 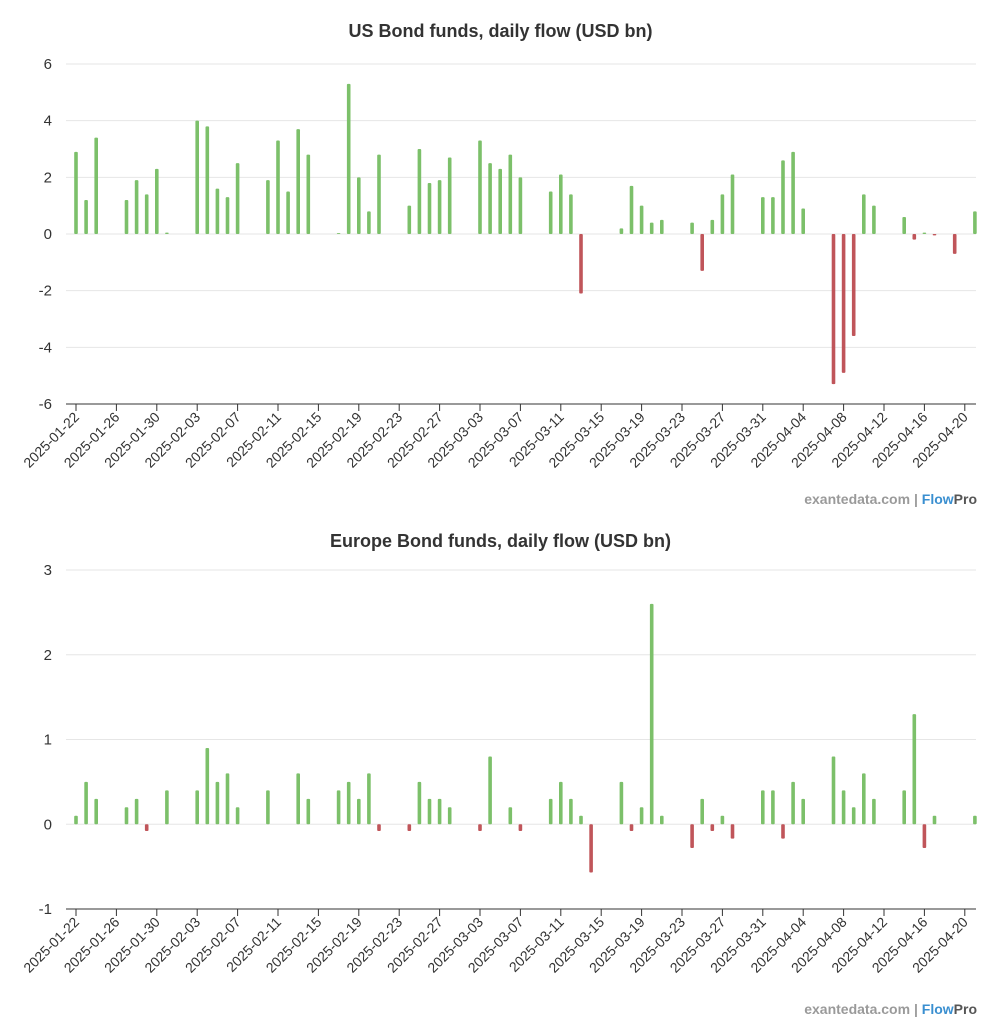 I want to click on y-tick-label: 6, so click(x=48, y=64).